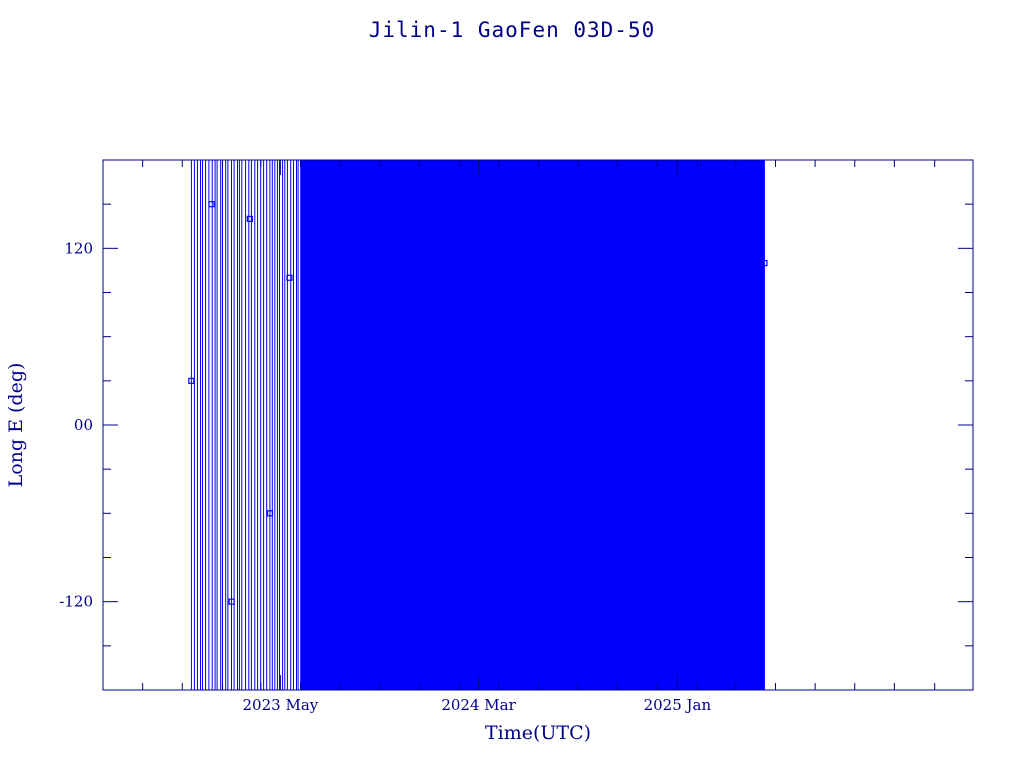  Describe the element at coordinates (478, 705) in the screenshot. I see `x-tick-label: 2024 Mar` at that location.